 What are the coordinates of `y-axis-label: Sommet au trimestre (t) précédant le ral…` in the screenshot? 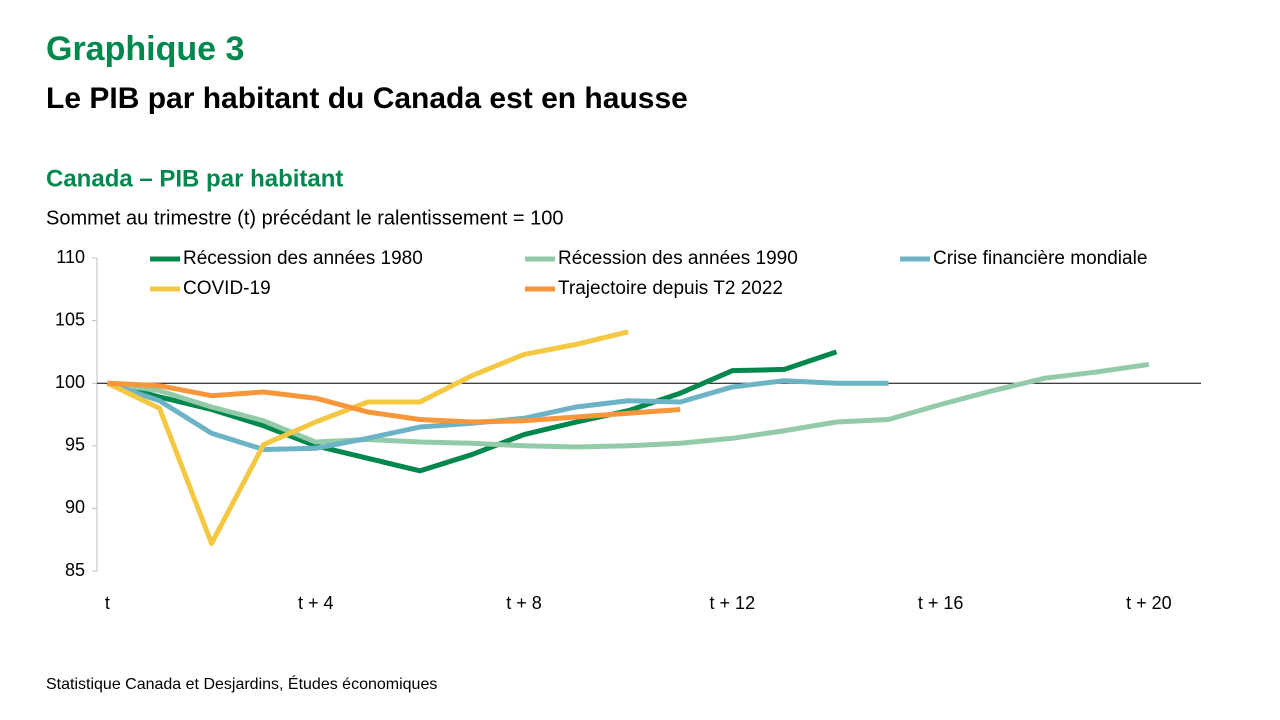 It's located at (304, 218).